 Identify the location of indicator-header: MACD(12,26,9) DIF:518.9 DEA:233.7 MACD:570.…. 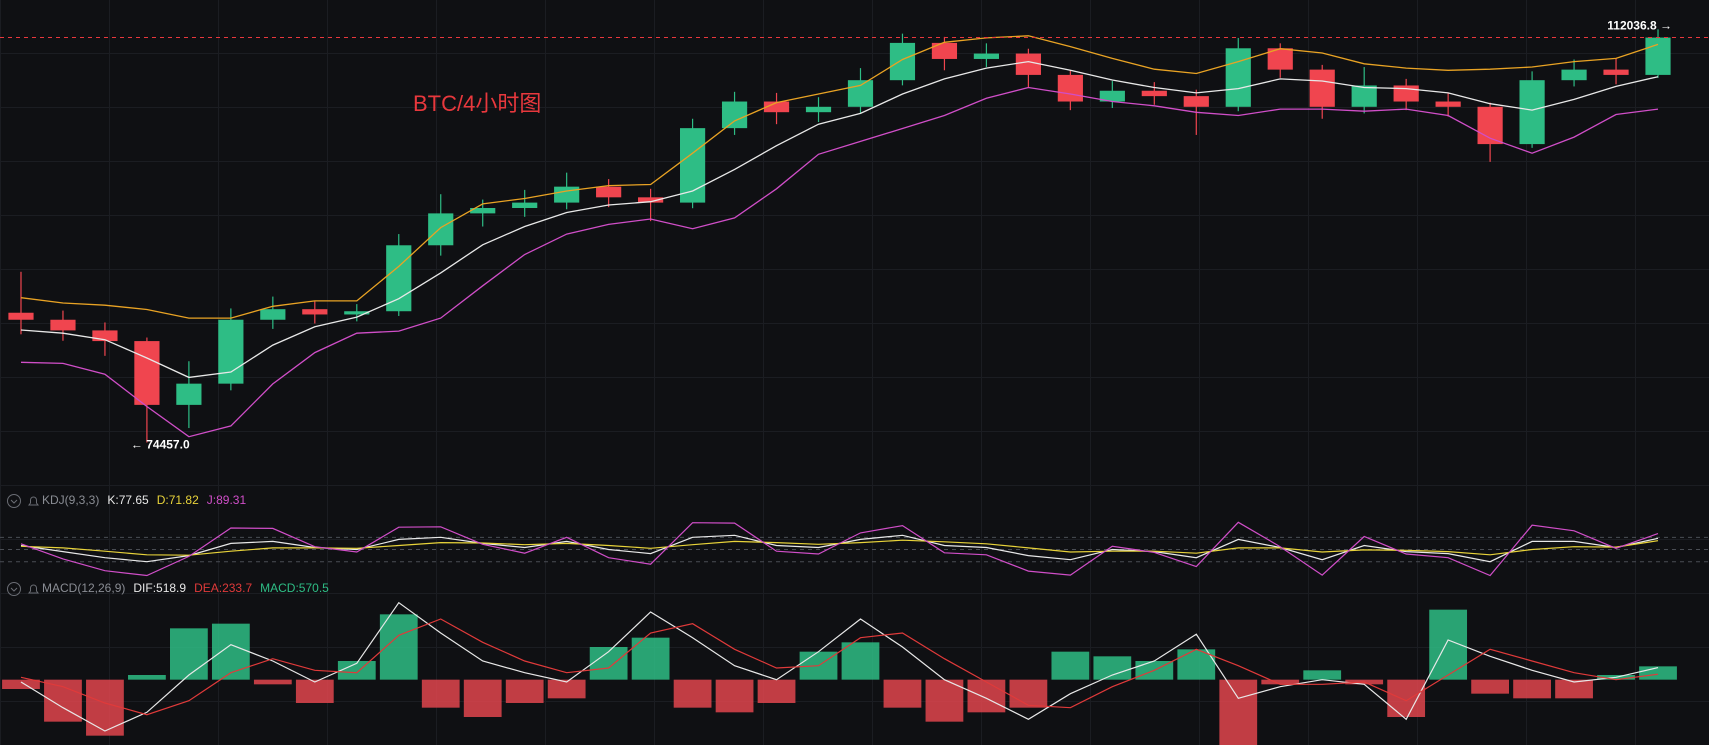
(185, 588).